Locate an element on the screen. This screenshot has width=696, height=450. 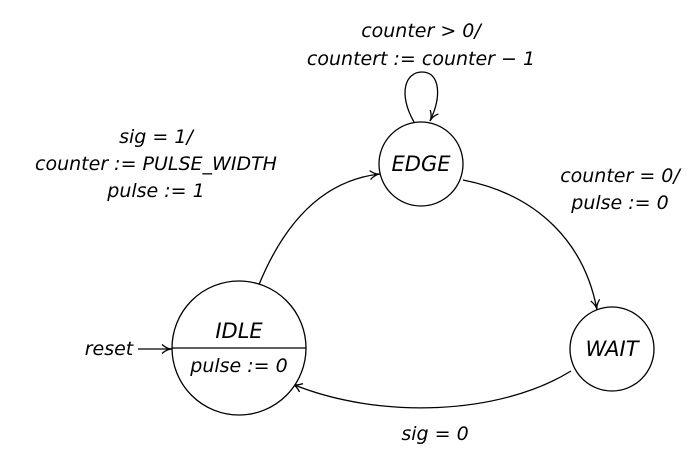
state-idle: IDLE pulse := 0 is located at coordinates (239, 348).